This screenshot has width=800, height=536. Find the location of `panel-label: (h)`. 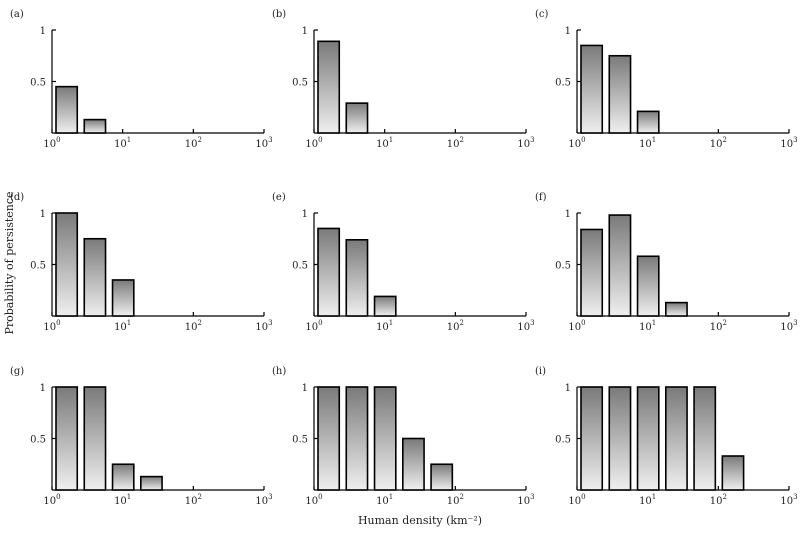

panel-label: (h) is located at coordinates (279, 371).